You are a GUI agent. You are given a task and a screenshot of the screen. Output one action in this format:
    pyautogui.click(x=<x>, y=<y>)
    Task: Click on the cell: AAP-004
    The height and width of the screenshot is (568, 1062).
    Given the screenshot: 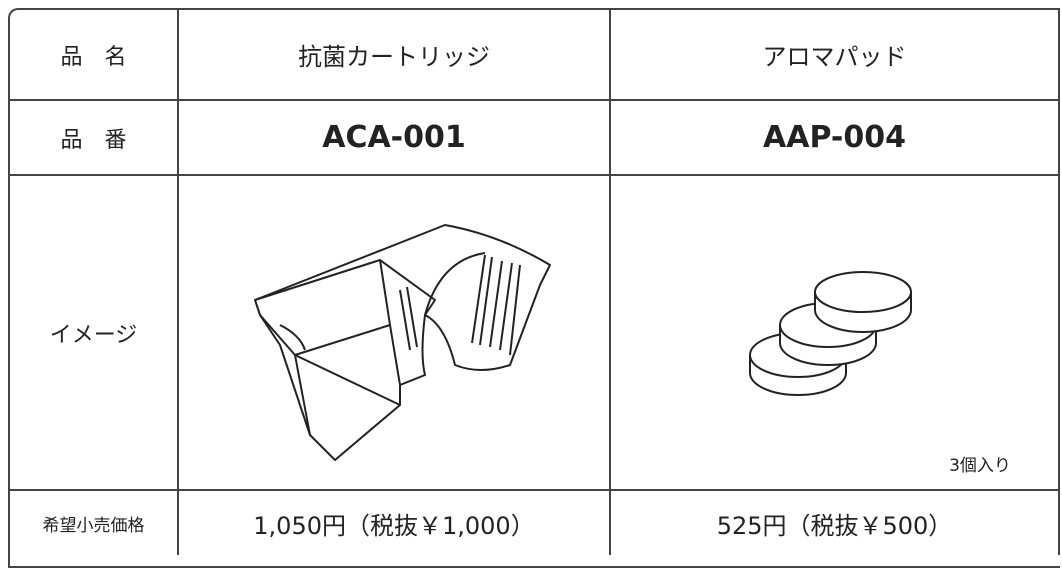 What is the action you would take?
    pyautogui.click(x=834, y=137)
    